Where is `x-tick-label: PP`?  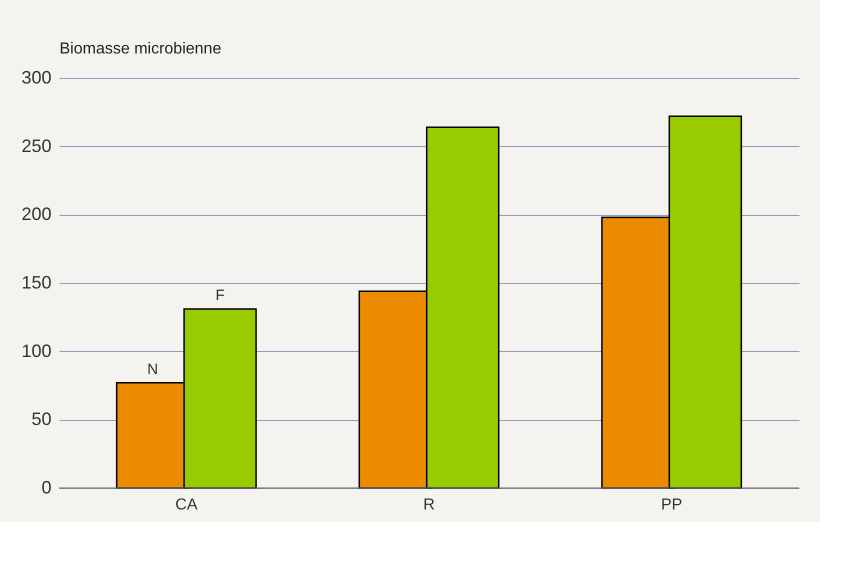 x-tick-label: PP is located at coordinates (671, 505).